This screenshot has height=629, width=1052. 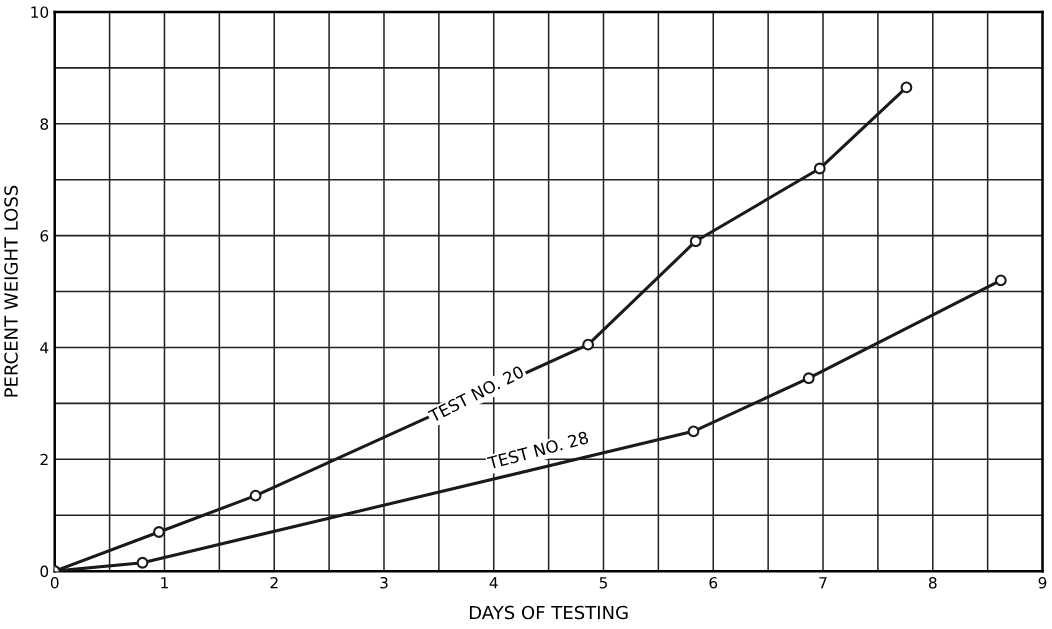 What do you see at coordinates (44, 348) in the screenshot?
I see `y-tick-label: 4` at bounding box center [44, 348].